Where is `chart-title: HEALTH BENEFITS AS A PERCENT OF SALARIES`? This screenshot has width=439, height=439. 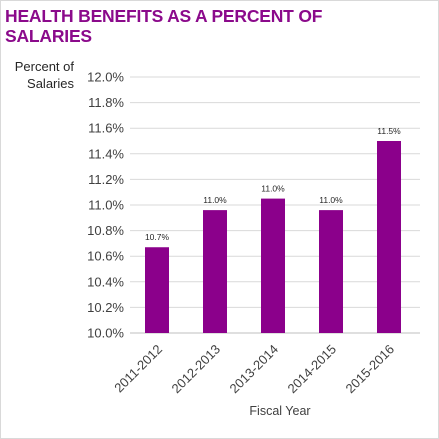 chart-title: HEALTH BENEFITS AS A PERCENT OF SALARIES is located at coordinates (215, 26).